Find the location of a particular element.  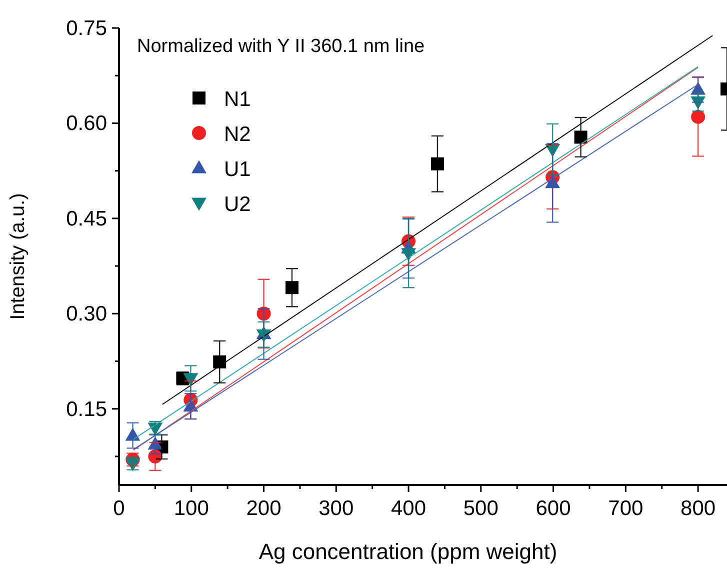

y-tick-label: 0.45 is located at coordinates (86, 218).